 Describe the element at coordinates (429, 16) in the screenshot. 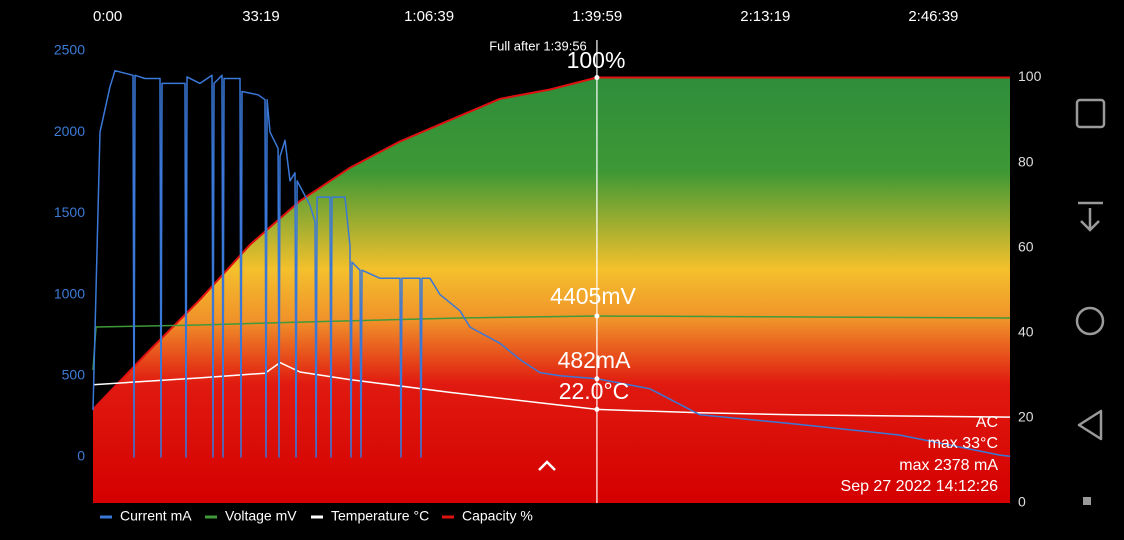

I see `x-tick-label: 1:06:39` at that location.